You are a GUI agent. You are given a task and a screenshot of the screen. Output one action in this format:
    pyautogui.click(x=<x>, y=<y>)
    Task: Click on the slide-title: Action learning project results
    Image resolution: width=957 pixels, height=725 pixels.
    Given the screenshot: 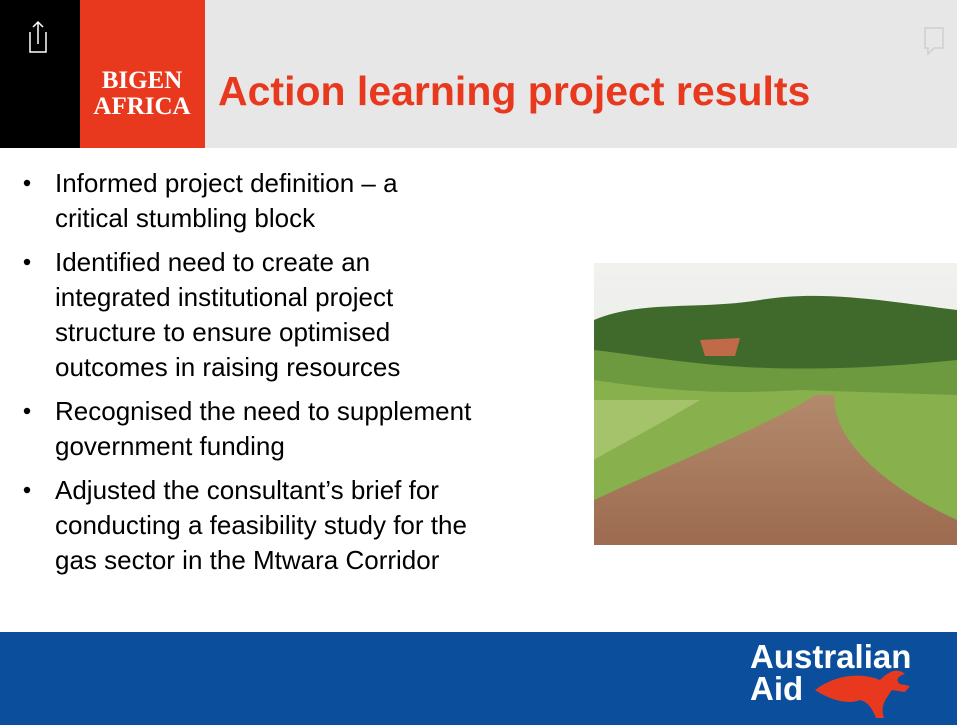 What is the action you would take?
    pyautogui.click(x=514, y=91)
    